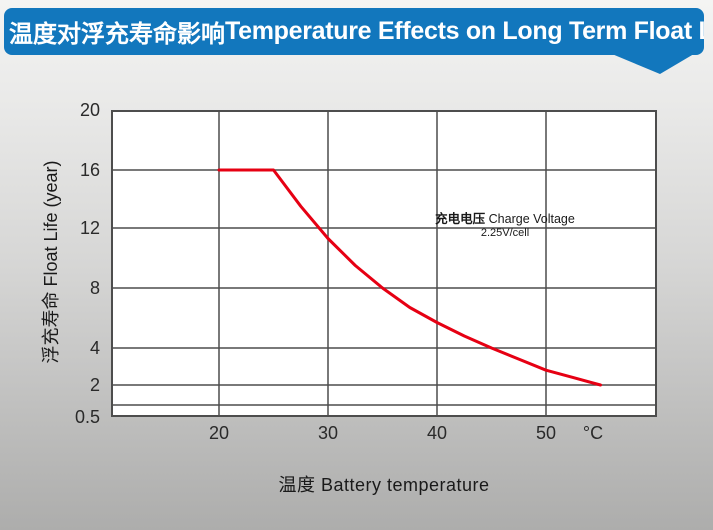 The image size is (713, 530). What do you see at coordinates (51, 262) in the screenshot?
I see `y-axis-title: 浮充寿命 Float Life (year)` at bounding box center [51, 262].